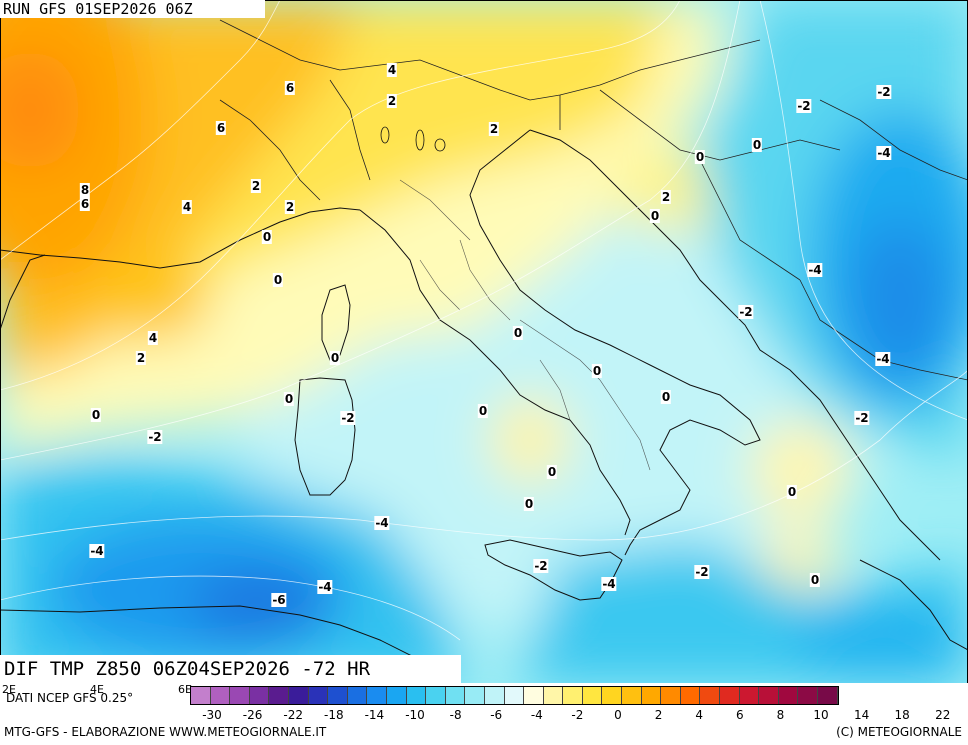 This screenshot has height=745, width=968. Describe the element at coordinates (70, 698) in the screenshot. I see `data-source-note: DATI NCEP GFS 0.25°` at that location.